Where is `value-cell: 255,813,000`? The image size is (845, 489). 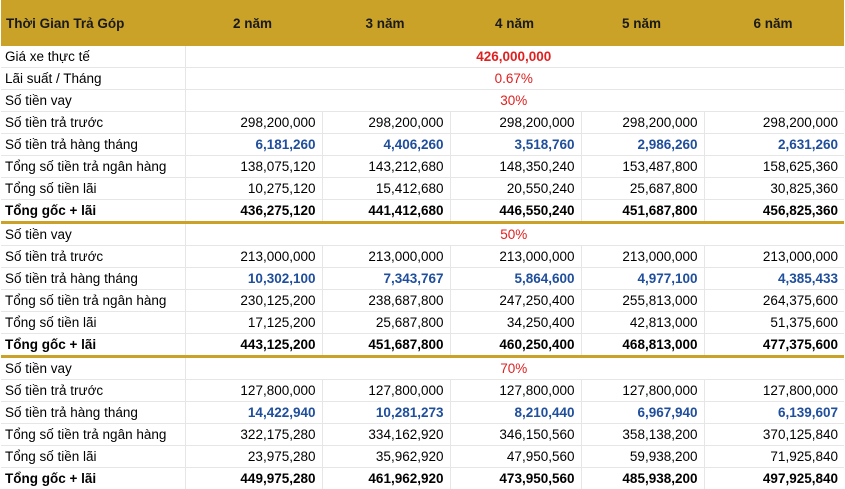 value-cell: 255,813,000 is located at coordinates (642, 301).